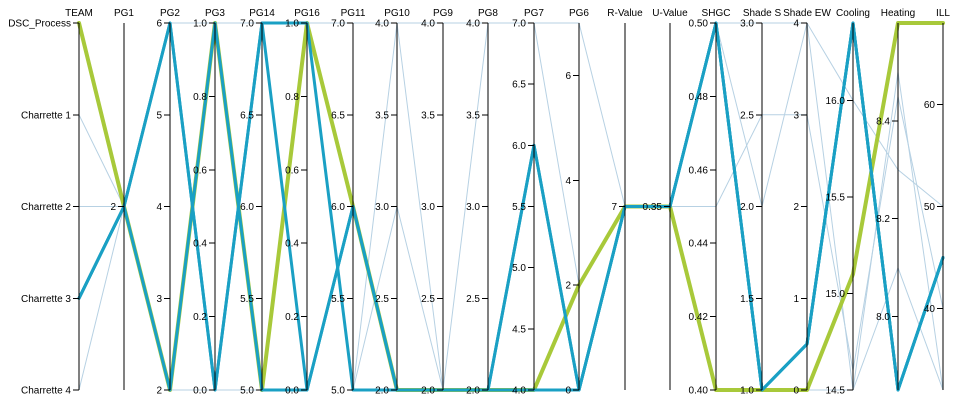 This screenshot has width=958, height=411. Describe the element at coordinates (200, 317) in the screenshot. I see `tick-label: 0.2` at that location.